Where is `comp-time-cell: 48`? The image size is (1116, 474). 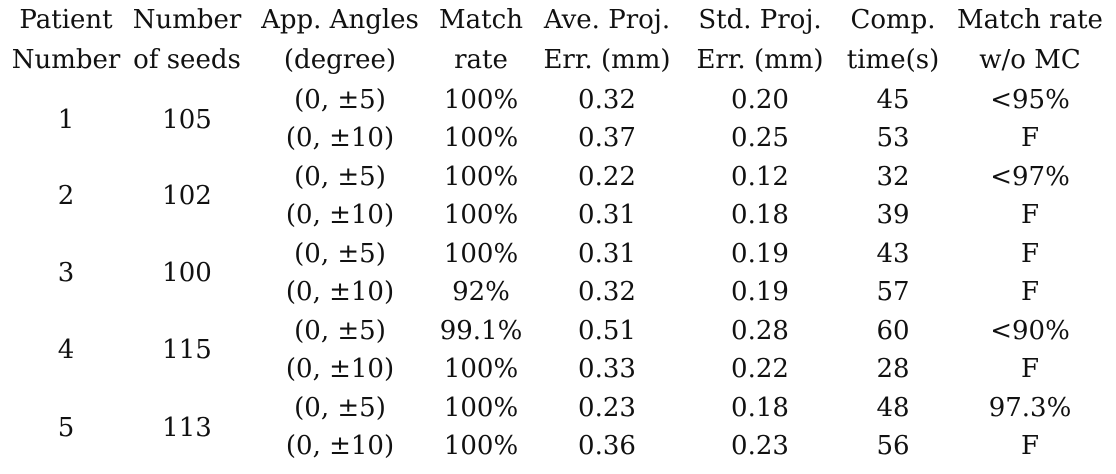
comp-time-cell: 48 is located at coordinates (893, 408).